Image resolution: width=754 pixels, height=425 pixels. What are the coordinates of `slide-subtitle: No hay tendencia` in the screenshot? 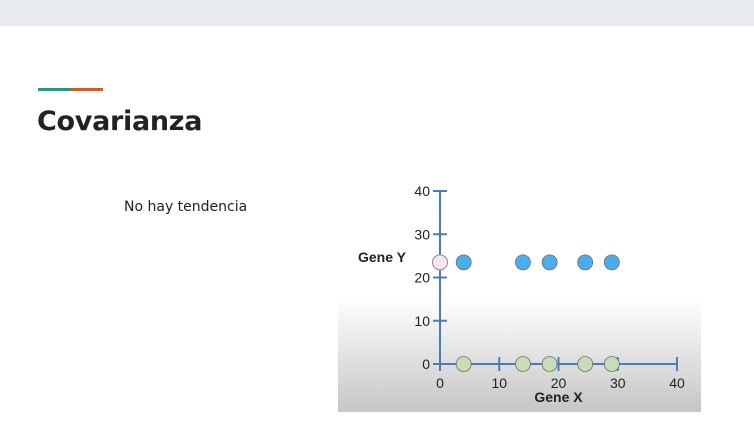 It's located at (186, 207).